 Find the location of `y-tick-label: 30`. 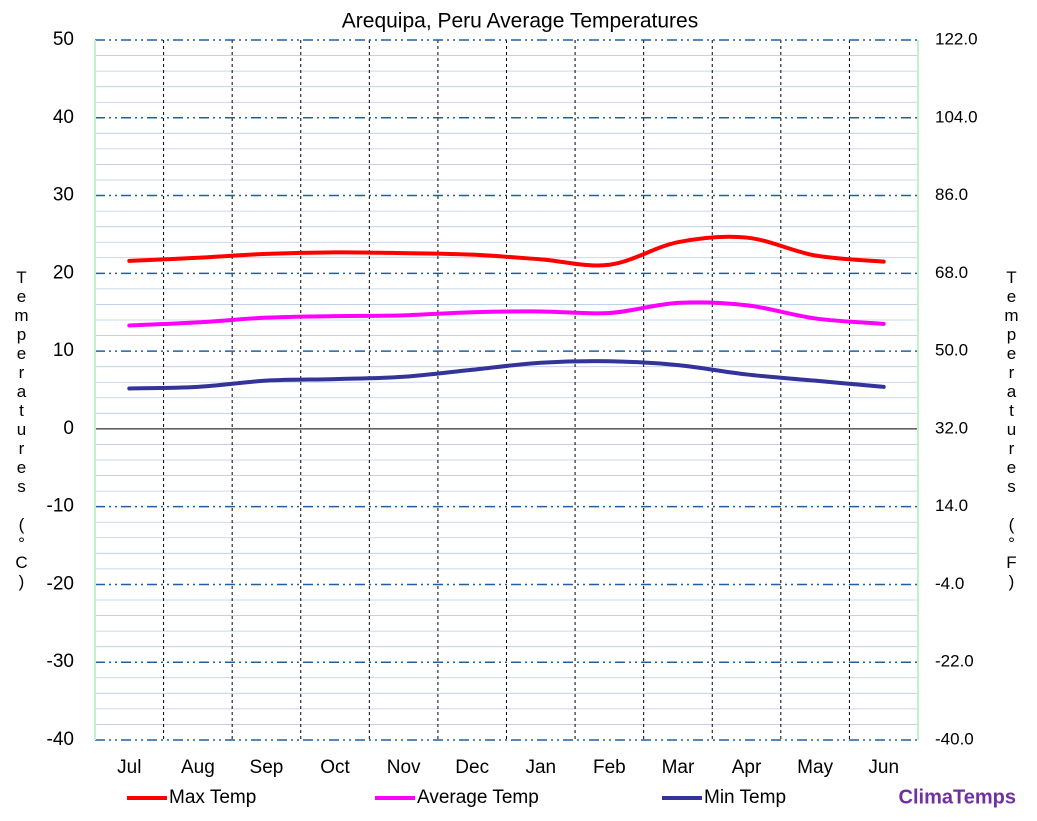

y-tick-label: 30 is located at coordinates (63, 195).